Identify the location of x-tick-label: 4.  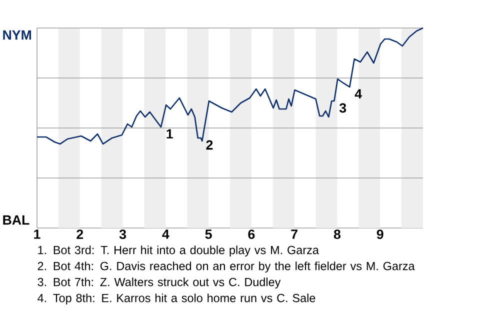
(166, 234).